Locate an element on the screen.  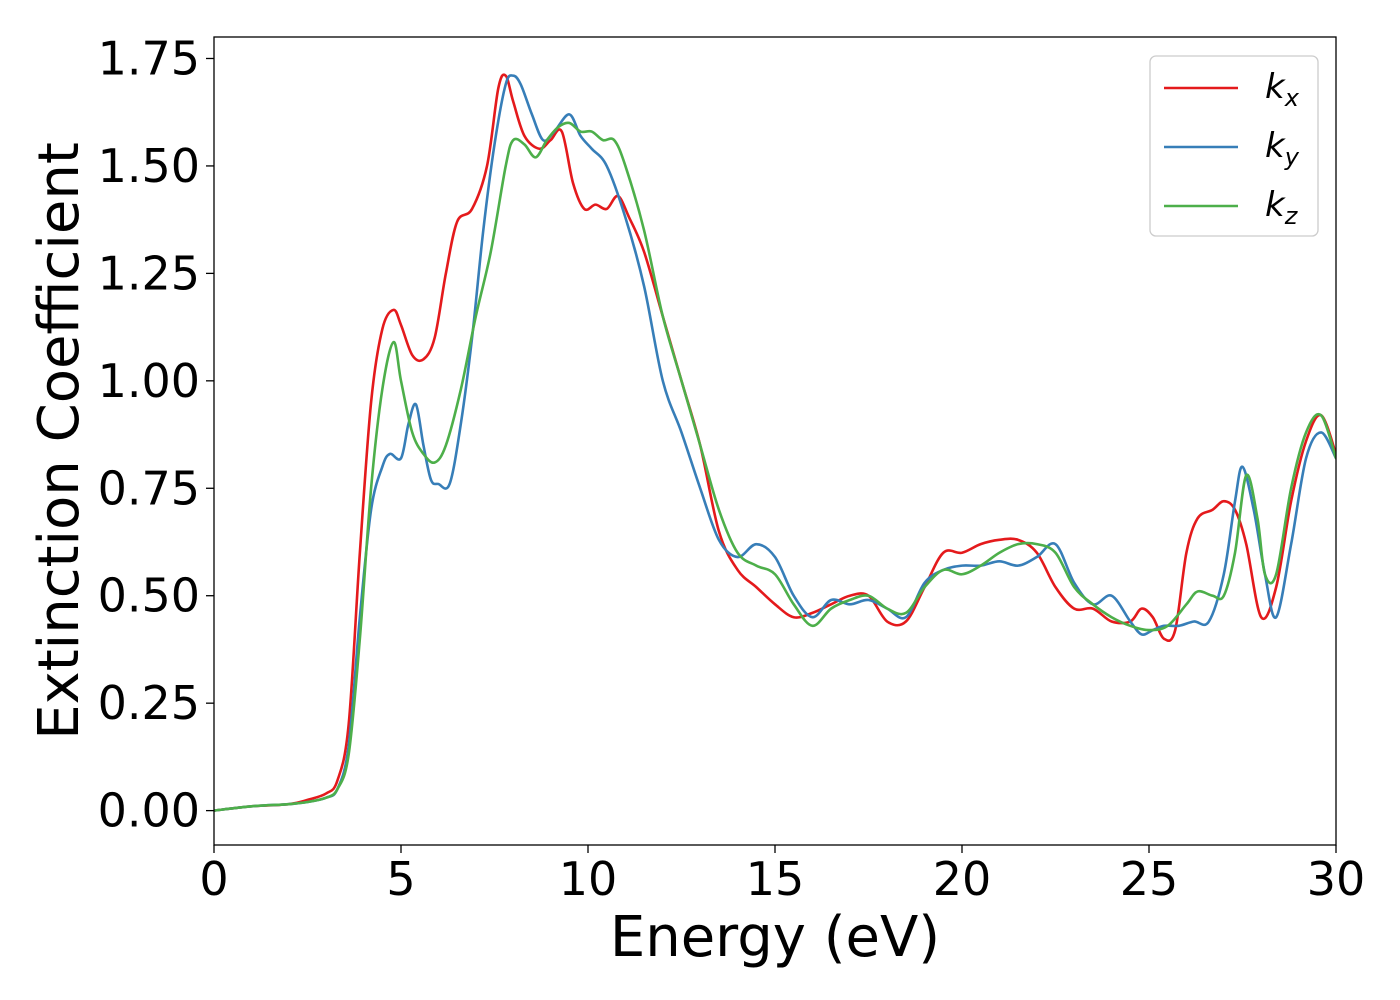
x-tick-label: 10 is located at coordinates (588, 879).